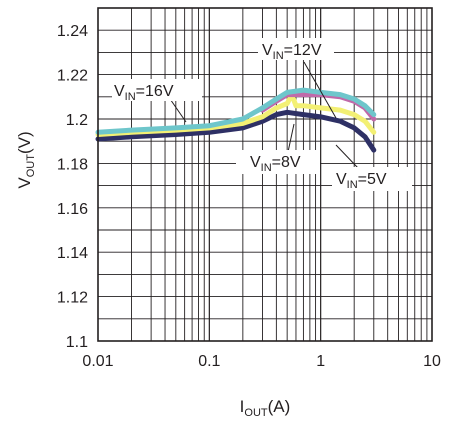  I want to click on label-vin5-sub: IN, so click(352, 185).